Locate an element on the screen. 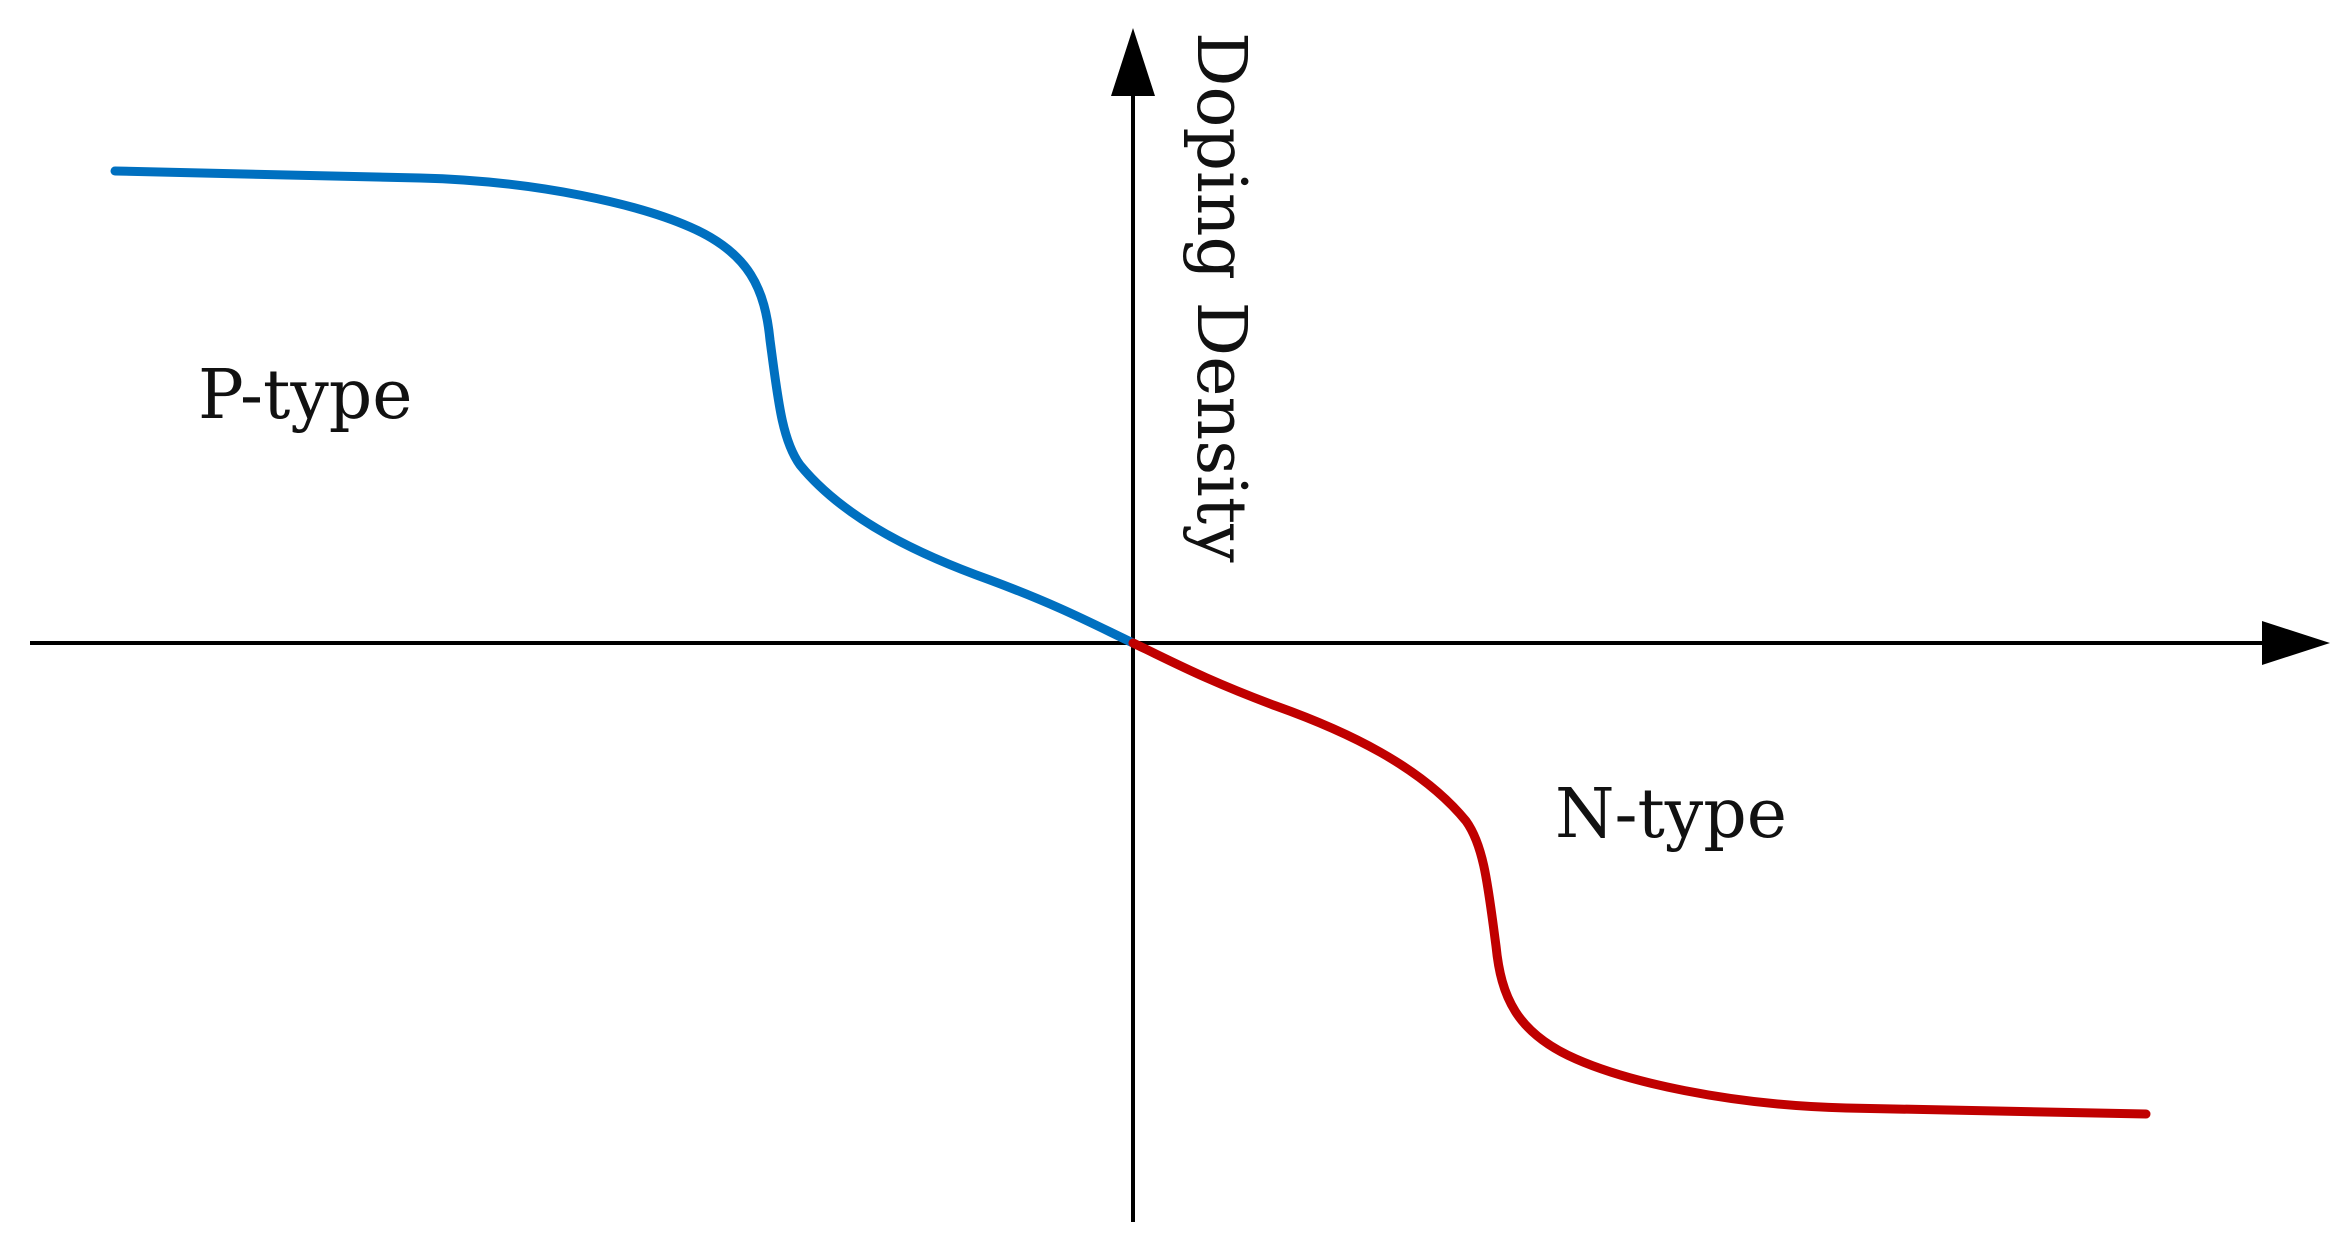 The width and height of the screenshot is (2332, 1246). y-axis-arrow is located at coordinates (1133, 62).